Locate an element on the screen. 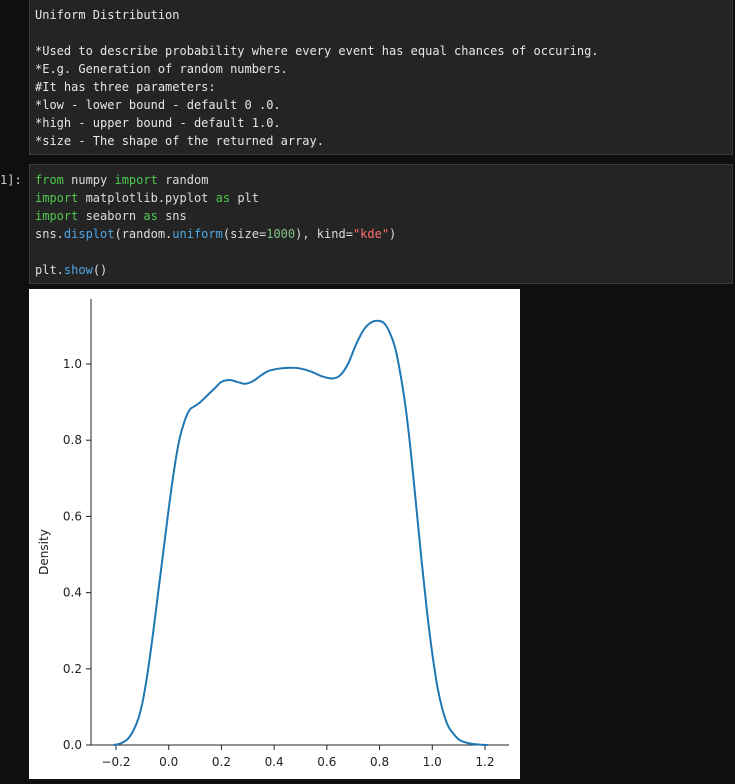 The image size is (735, 784). y-tick-label: 1.0 is located at coordinates (72, 364).